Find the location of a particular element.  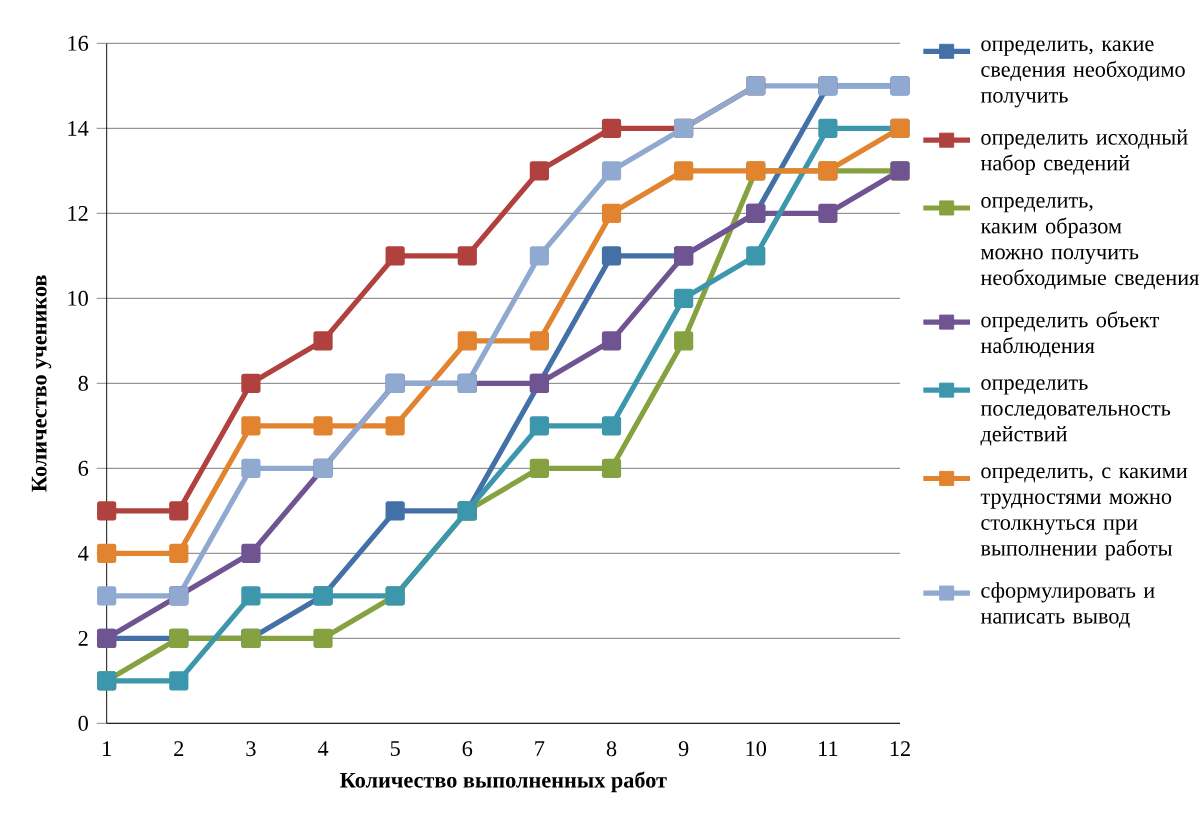

y-tick-label: 0 is located at coordinates (83, 723).